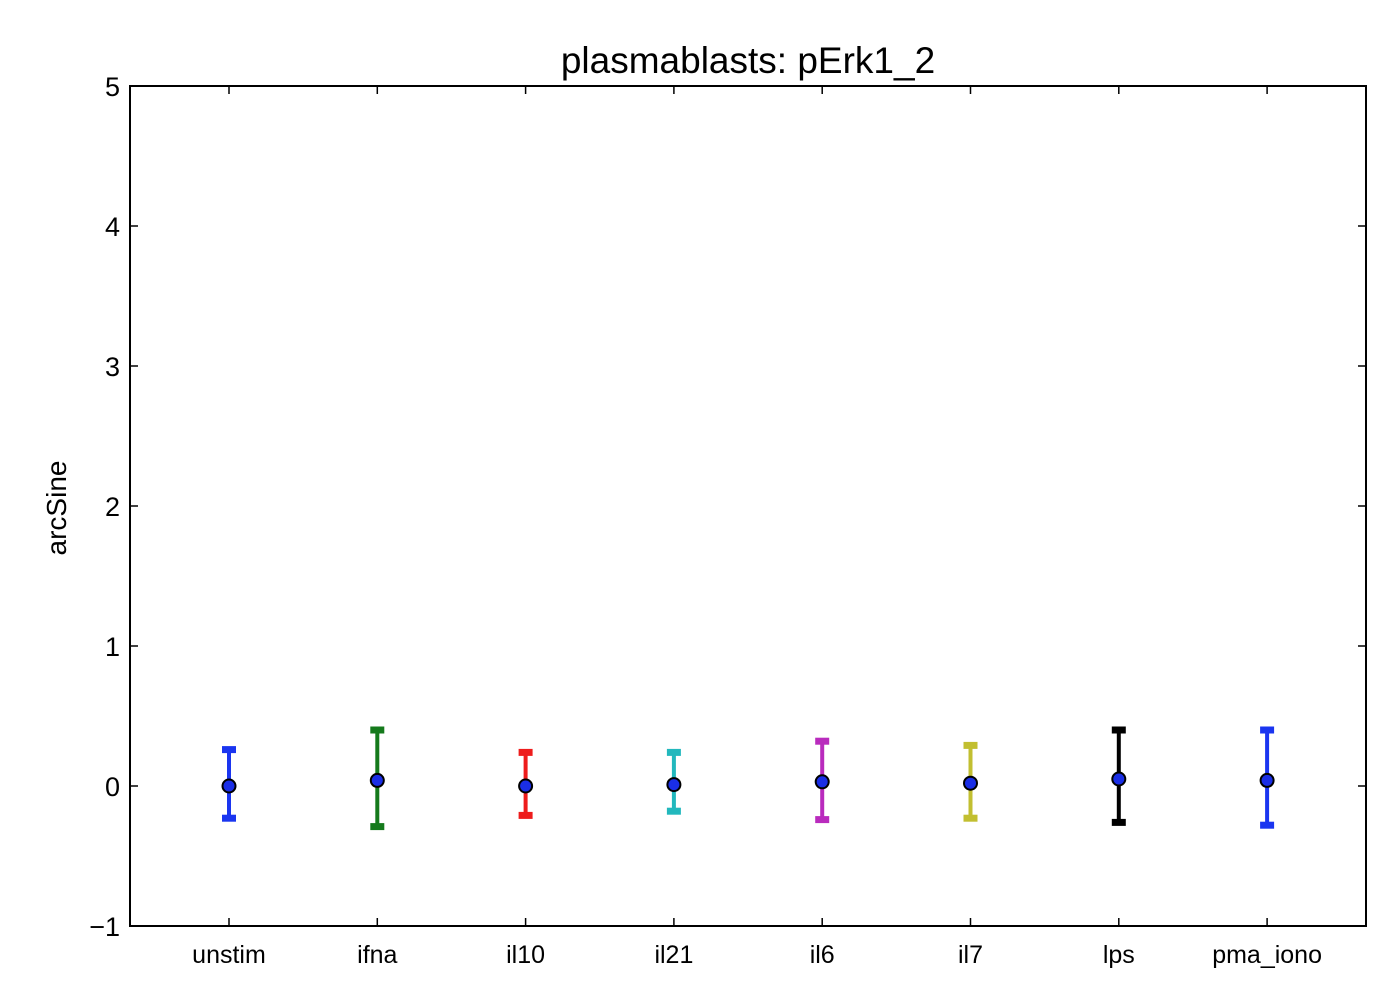 This screenshot has height=1000, width=1400. What do you see at coordinates (112, 507) in the screenshot?
I see `y-tick-label: 2` at bounding box center [112, 507].